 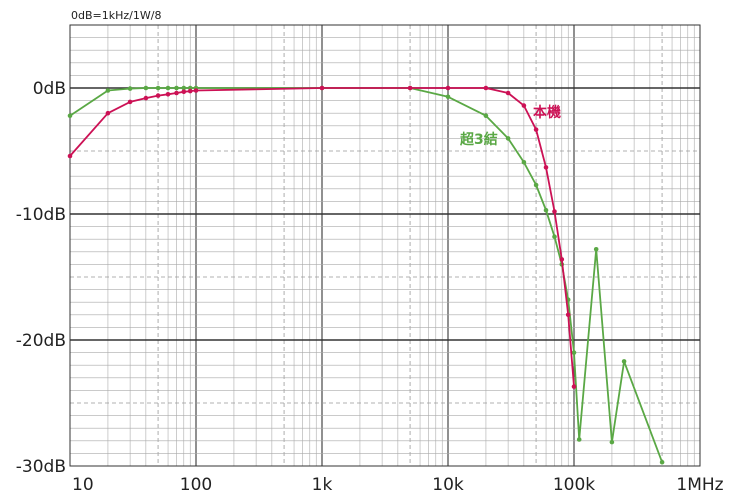 I want to click on chart-annotation: 0dB=1kHz/1W/8, so click(x=116, y=15).